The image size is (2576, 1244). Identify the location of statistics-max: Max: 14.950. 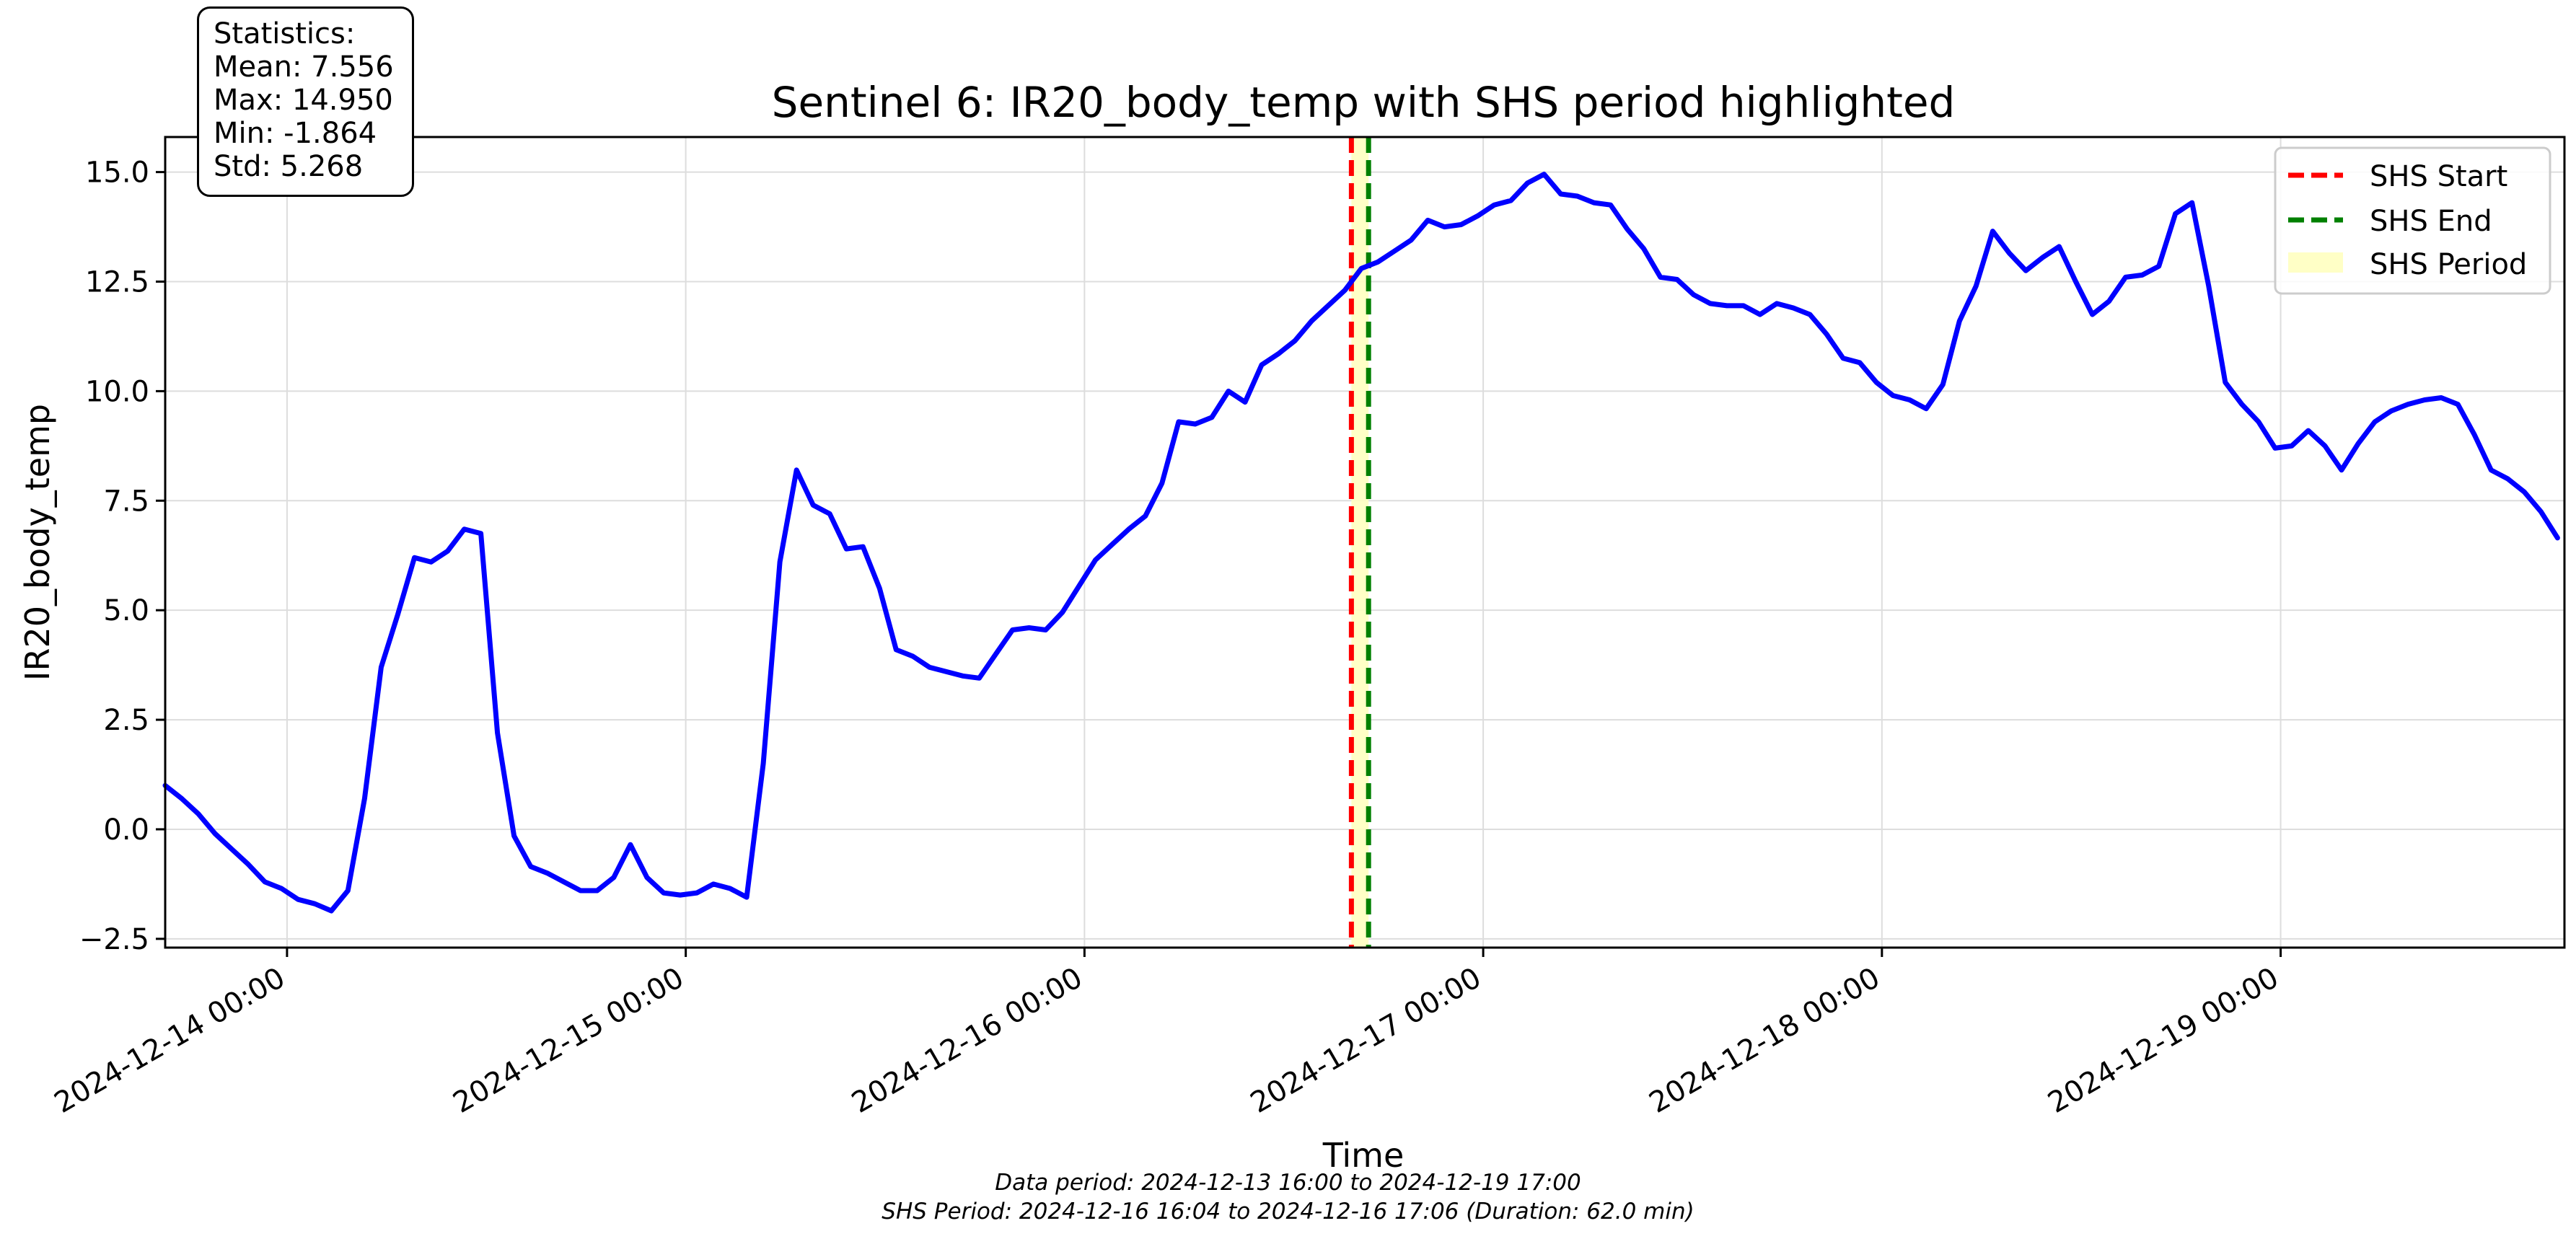
(303, 101).